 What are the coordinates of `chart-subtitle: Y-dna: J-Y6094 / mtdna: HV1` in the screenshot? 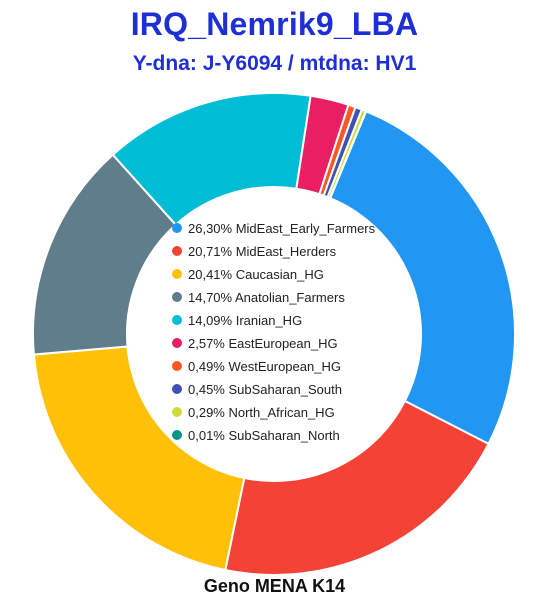 It's located at (274, 63).